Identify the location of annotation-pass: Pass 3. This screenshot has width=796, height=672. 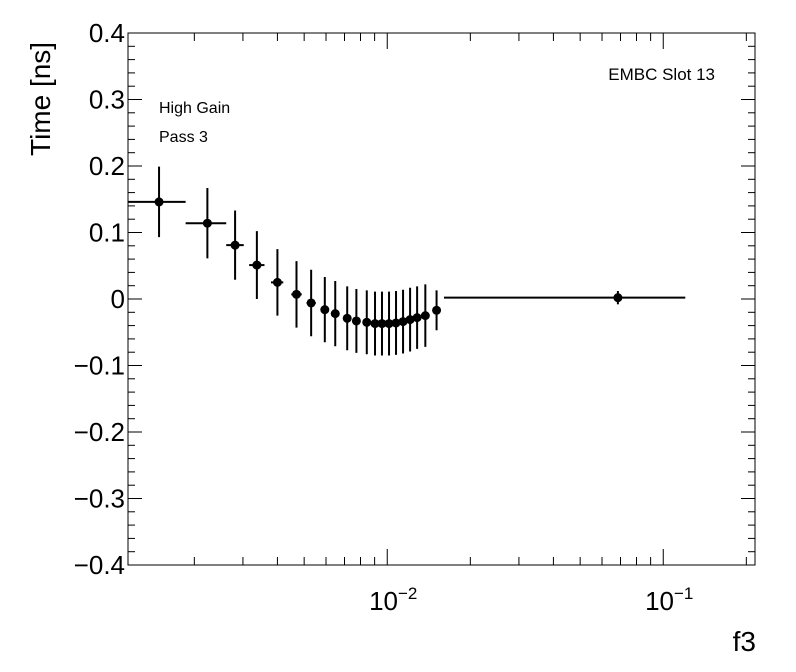
(183, 137).